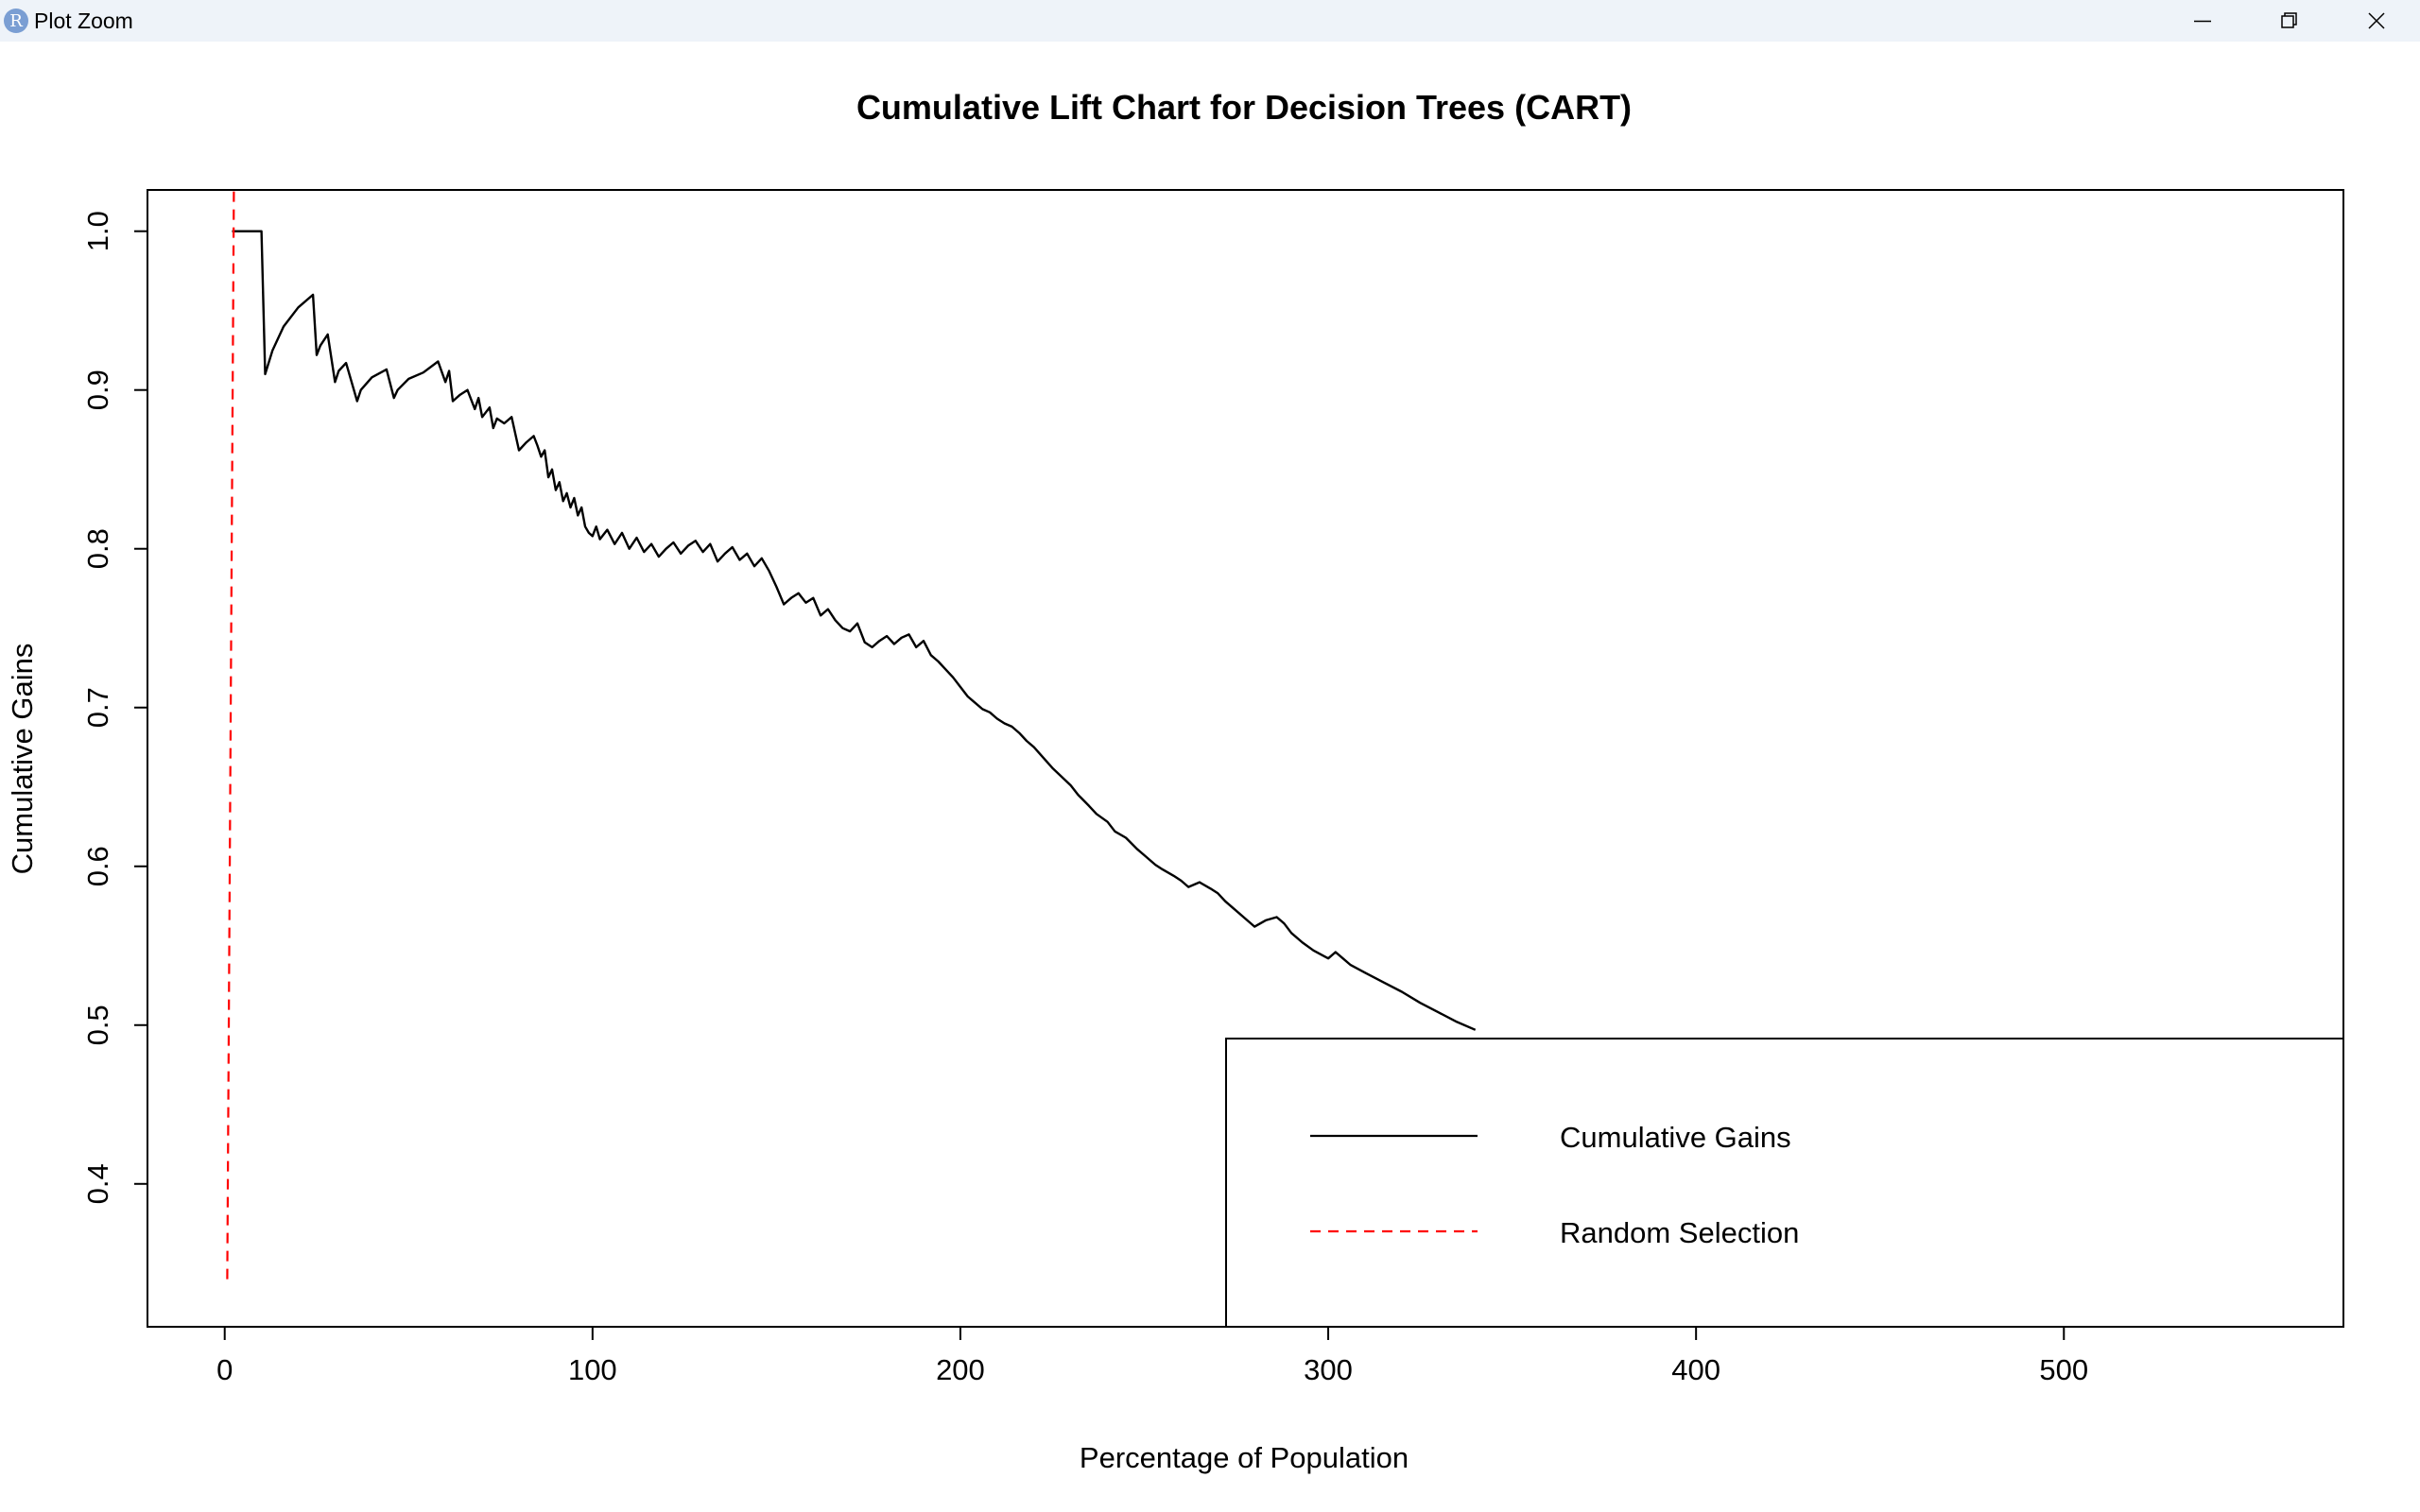 This screenshot has width=2420, height=1512. What do you see at coordinates (225, 1369) in the screenshot?
I see `x-tick-label: 0` at bounding box center [225, 1369].